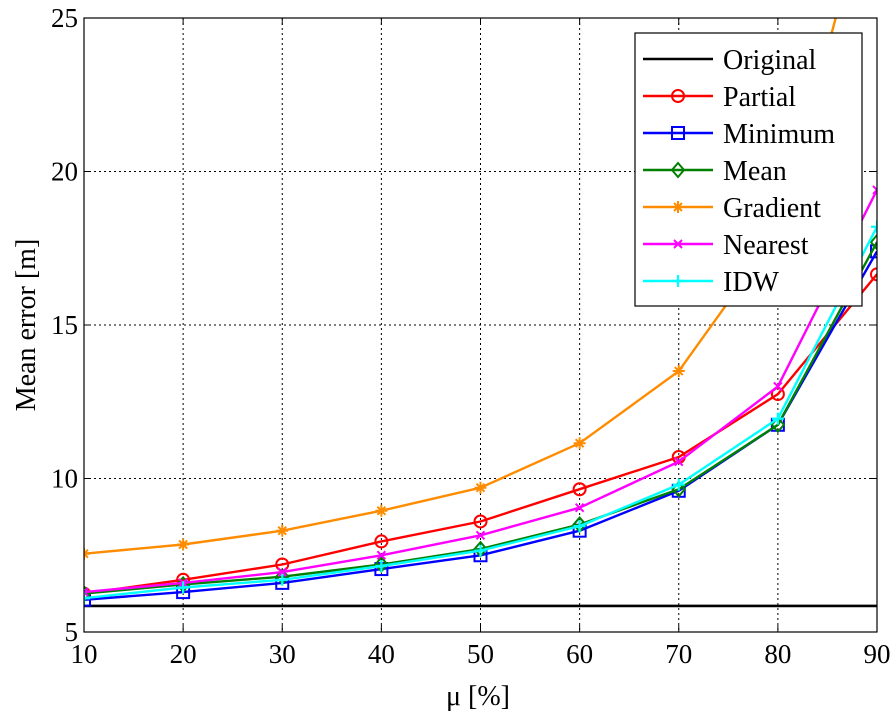 This screenshot has width=896, height=717. I want to click on x-axis-label: μ [%], so click(478, 696).